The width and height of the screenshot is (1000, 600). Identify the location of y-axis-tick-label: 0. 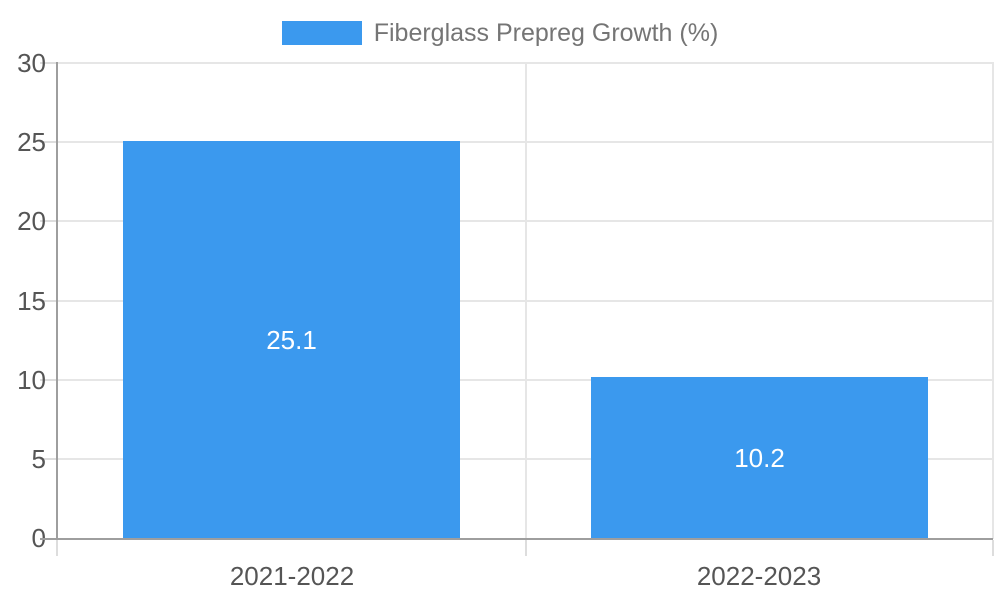
(38, 538).